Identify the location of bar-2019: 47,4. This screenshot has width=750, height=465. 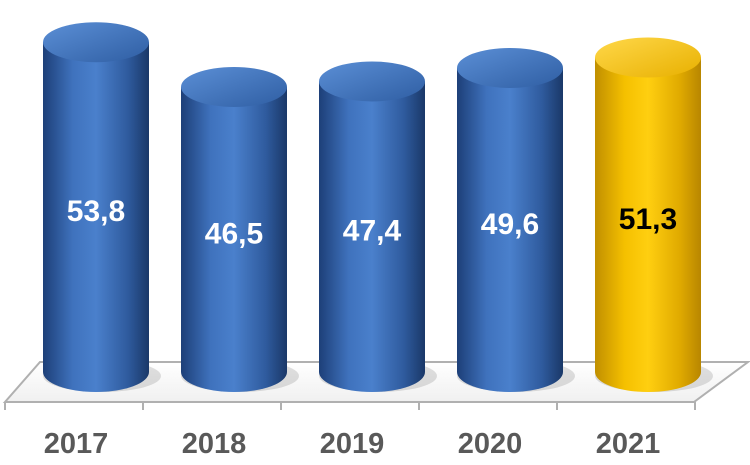
(378, 227).